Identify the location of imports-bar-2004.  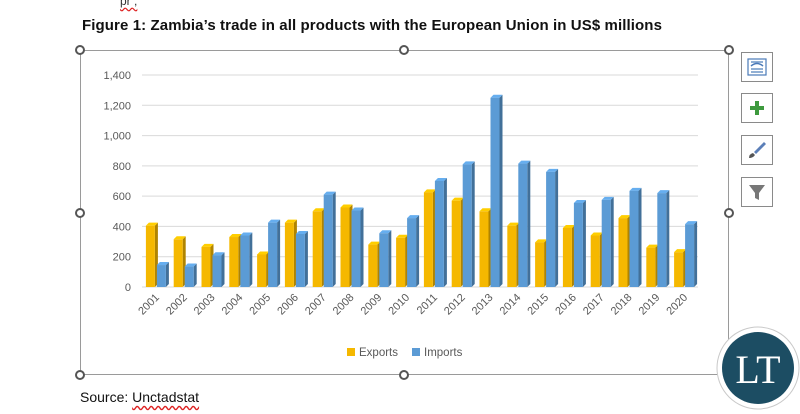
(246, 259).